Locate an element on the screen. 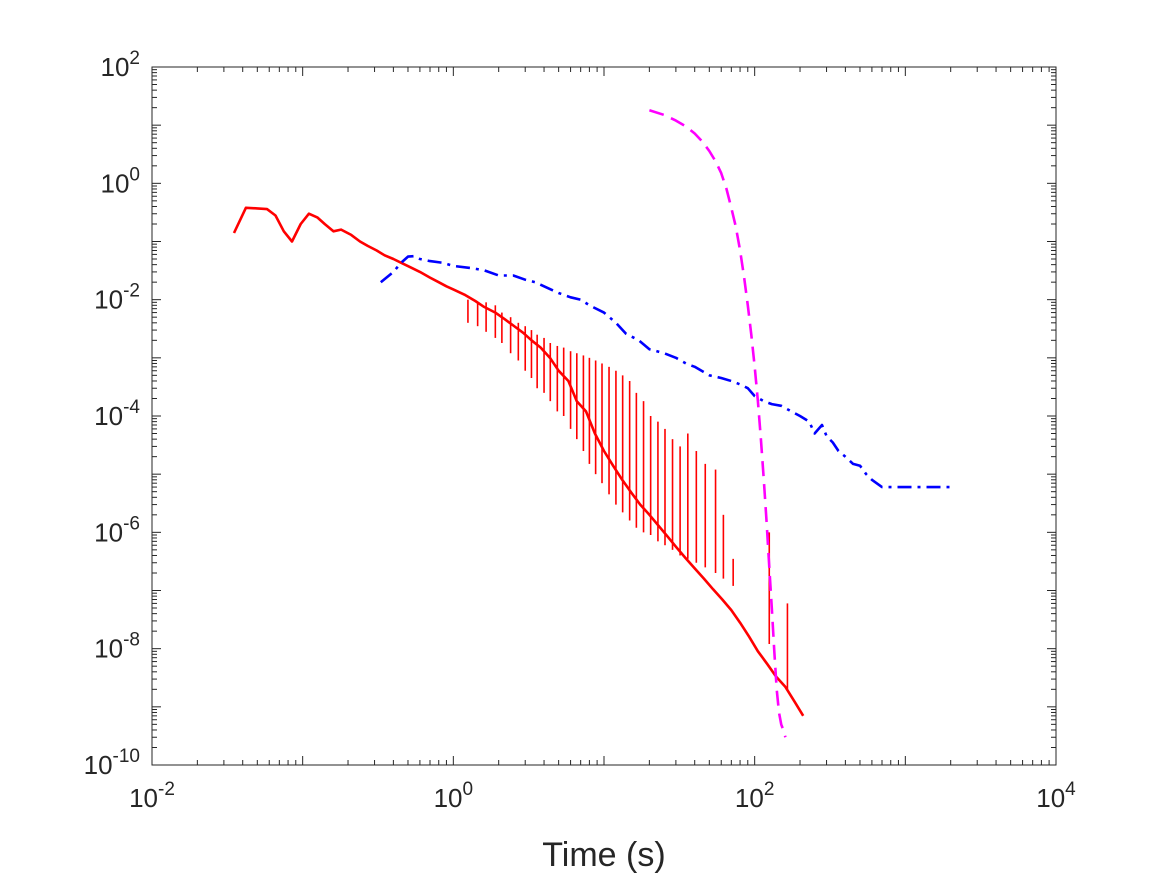  x-tick-label: 10⁰ is located at coordinates (454, 796).